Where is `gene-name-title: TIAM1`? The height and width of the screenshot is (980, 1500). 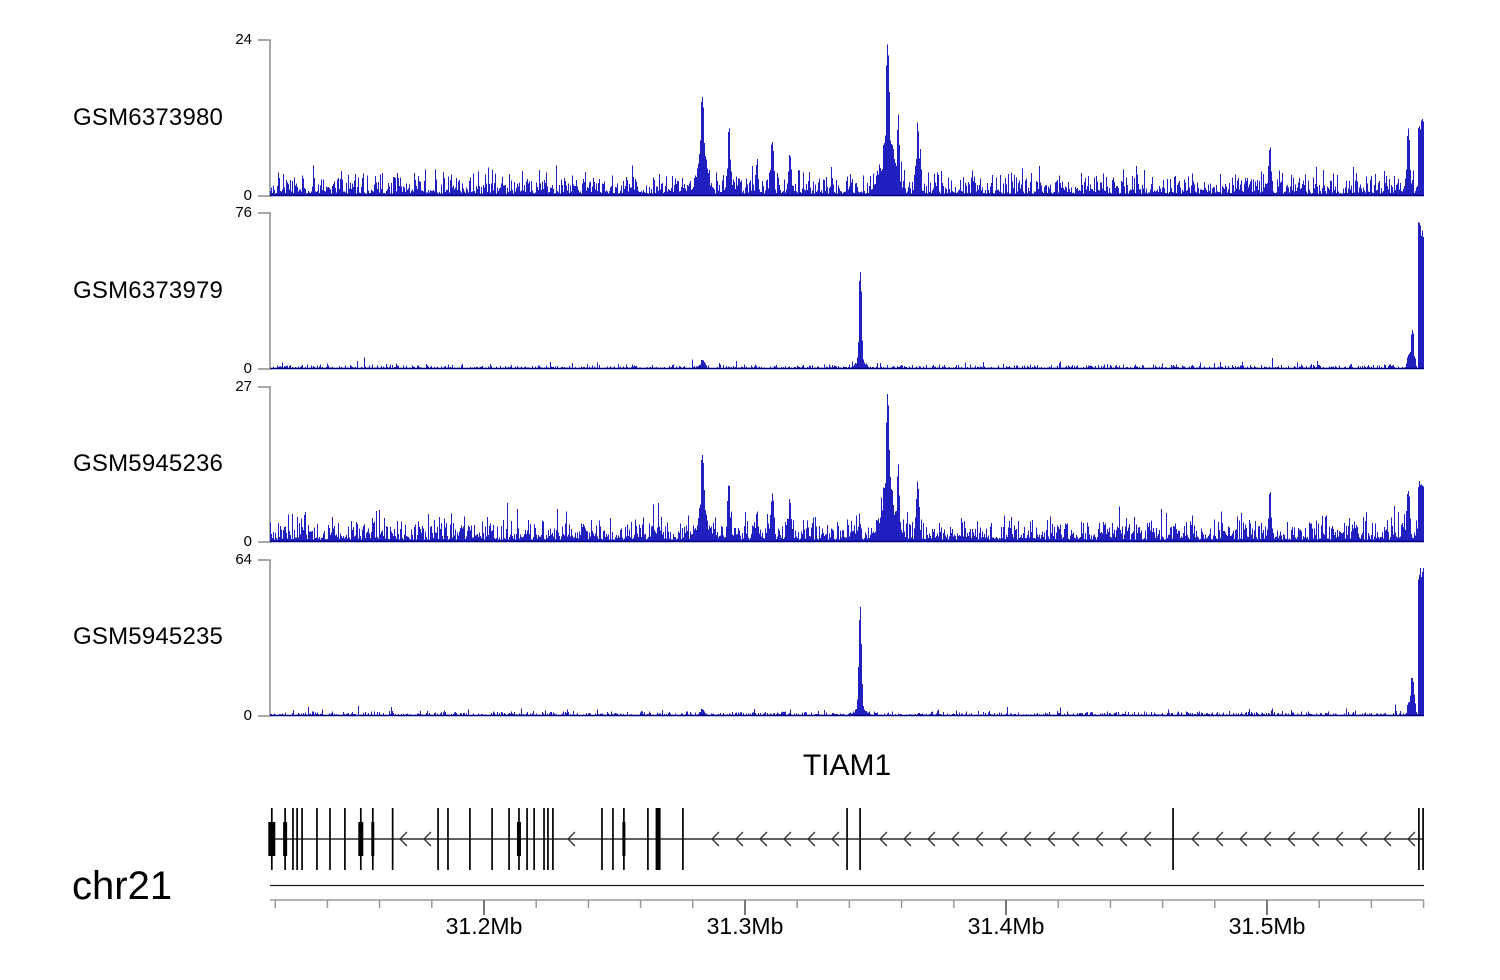 gene-name-title: TIAM1 is located at coordinates (847, 765).